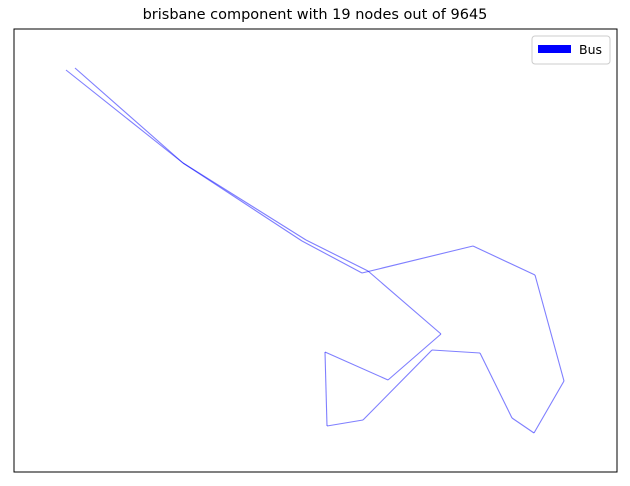  Describe the element at coordinates (332, 257) in the screenshot. I see `network-edge-n5-n7` at that location.